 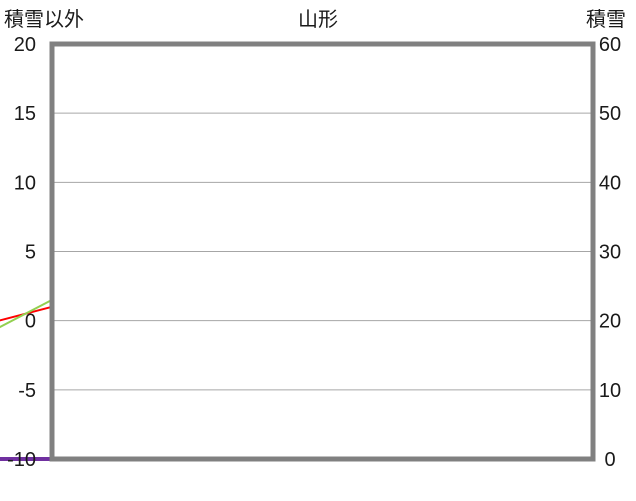 I want to click on left-y-tick-label: 20, so click(x=25, y=45).